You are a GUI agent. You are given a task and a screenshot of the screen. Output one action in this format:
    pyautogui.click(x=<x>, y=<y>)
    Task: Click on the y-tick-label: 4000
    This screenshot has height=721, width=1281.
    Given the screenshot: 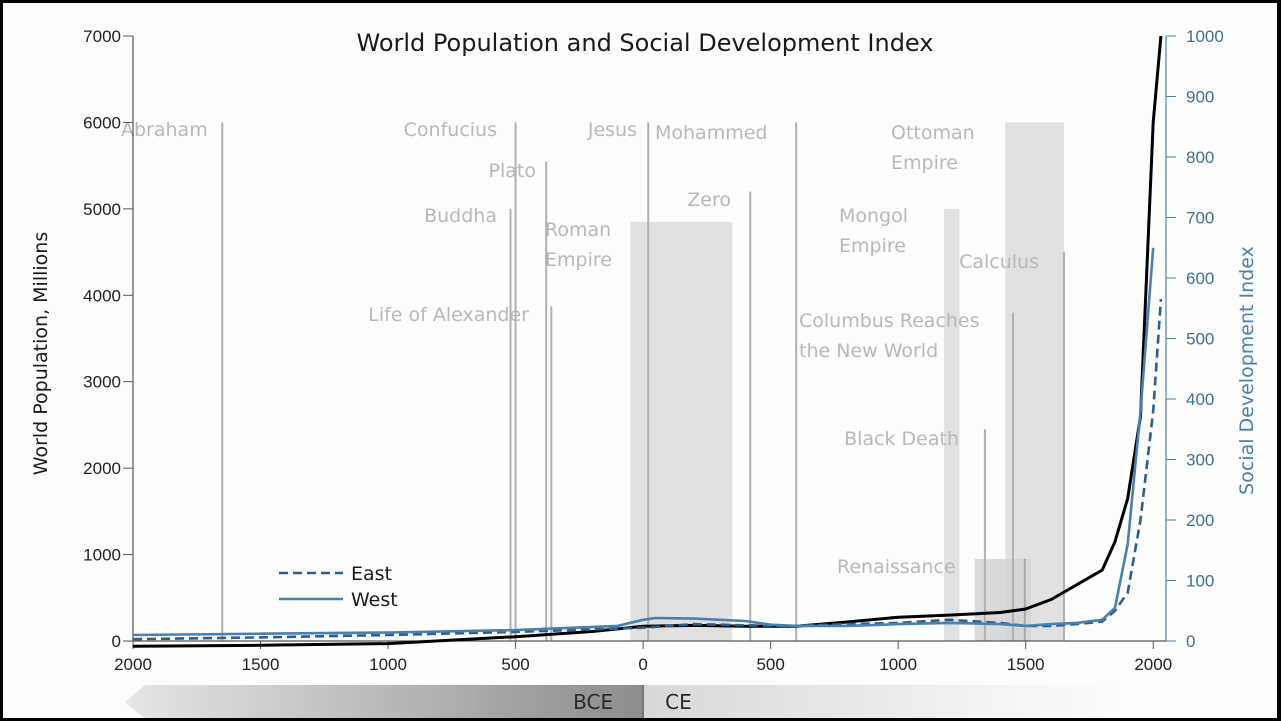 What is the action you would take?
    pyautogui.click(x=102, y=295)
    